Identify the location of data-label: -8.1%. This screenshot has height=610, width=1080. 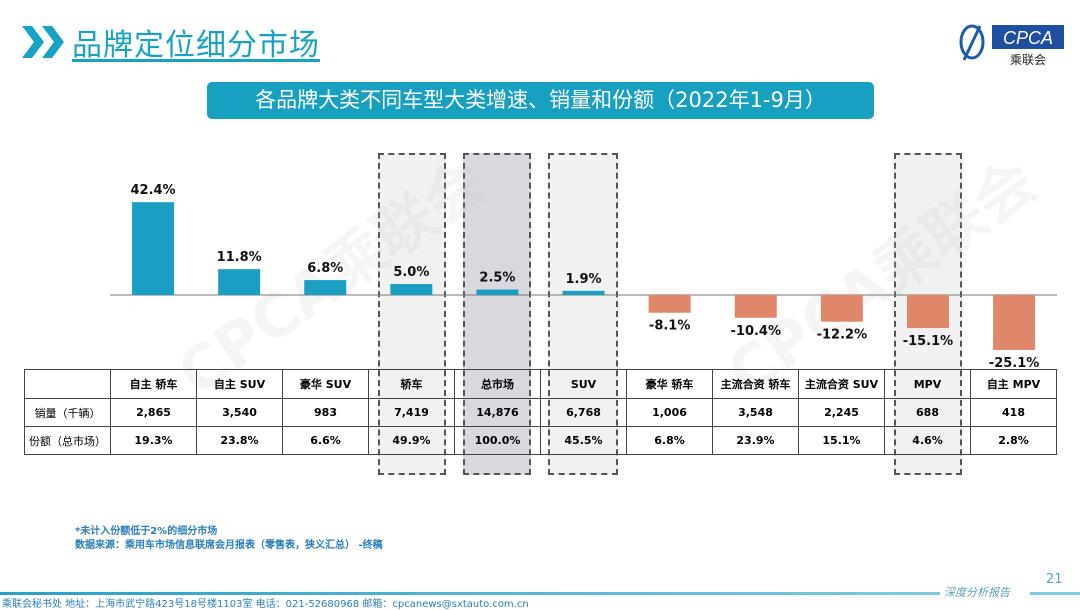
(669, 326).